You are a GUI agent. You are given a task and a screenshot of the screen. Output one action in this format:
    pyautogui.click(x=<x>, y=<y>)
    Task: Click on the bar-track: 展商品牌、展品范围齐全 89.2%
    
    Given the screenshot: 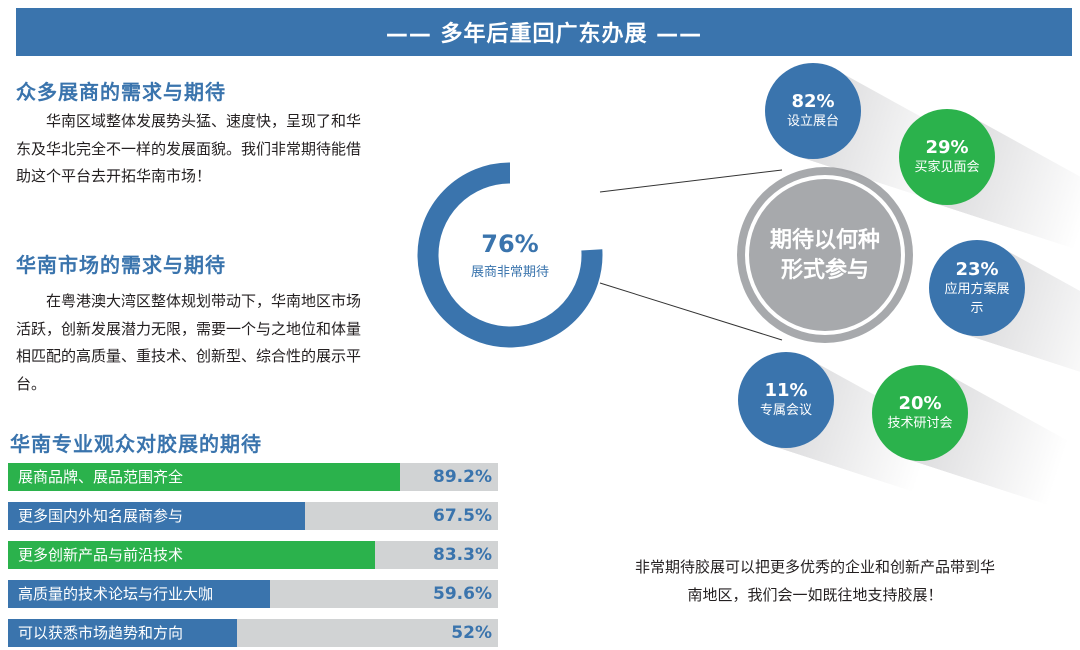 What is the action you would take?
    pyautogui.click(x=253, y=477)
    